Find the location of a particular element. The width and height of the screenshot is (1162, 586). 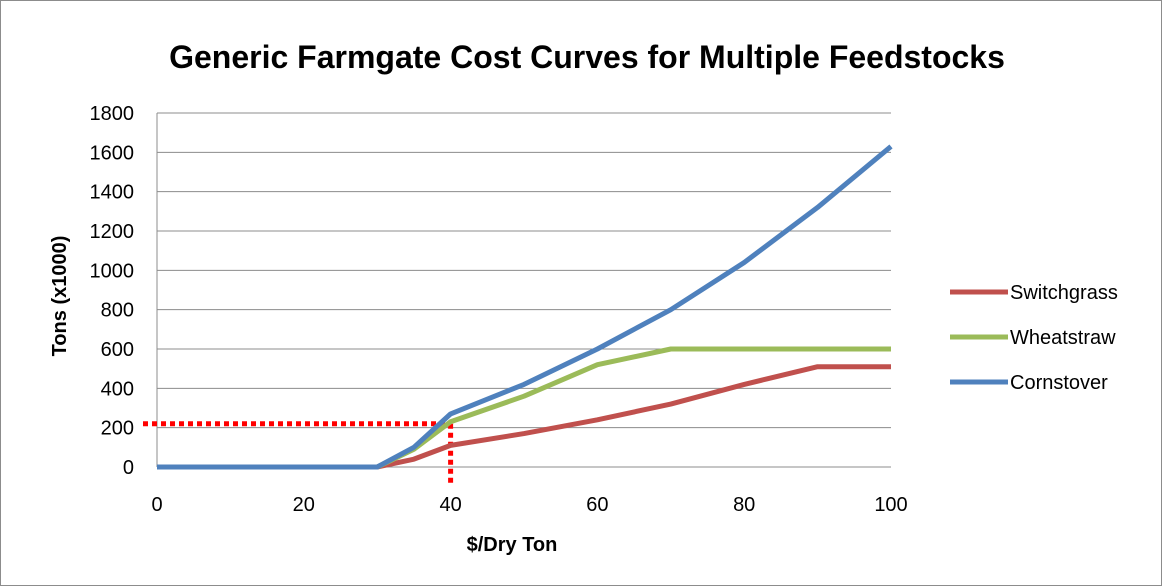

y-tick-label: 1800 is located at coordinates (112, 114).